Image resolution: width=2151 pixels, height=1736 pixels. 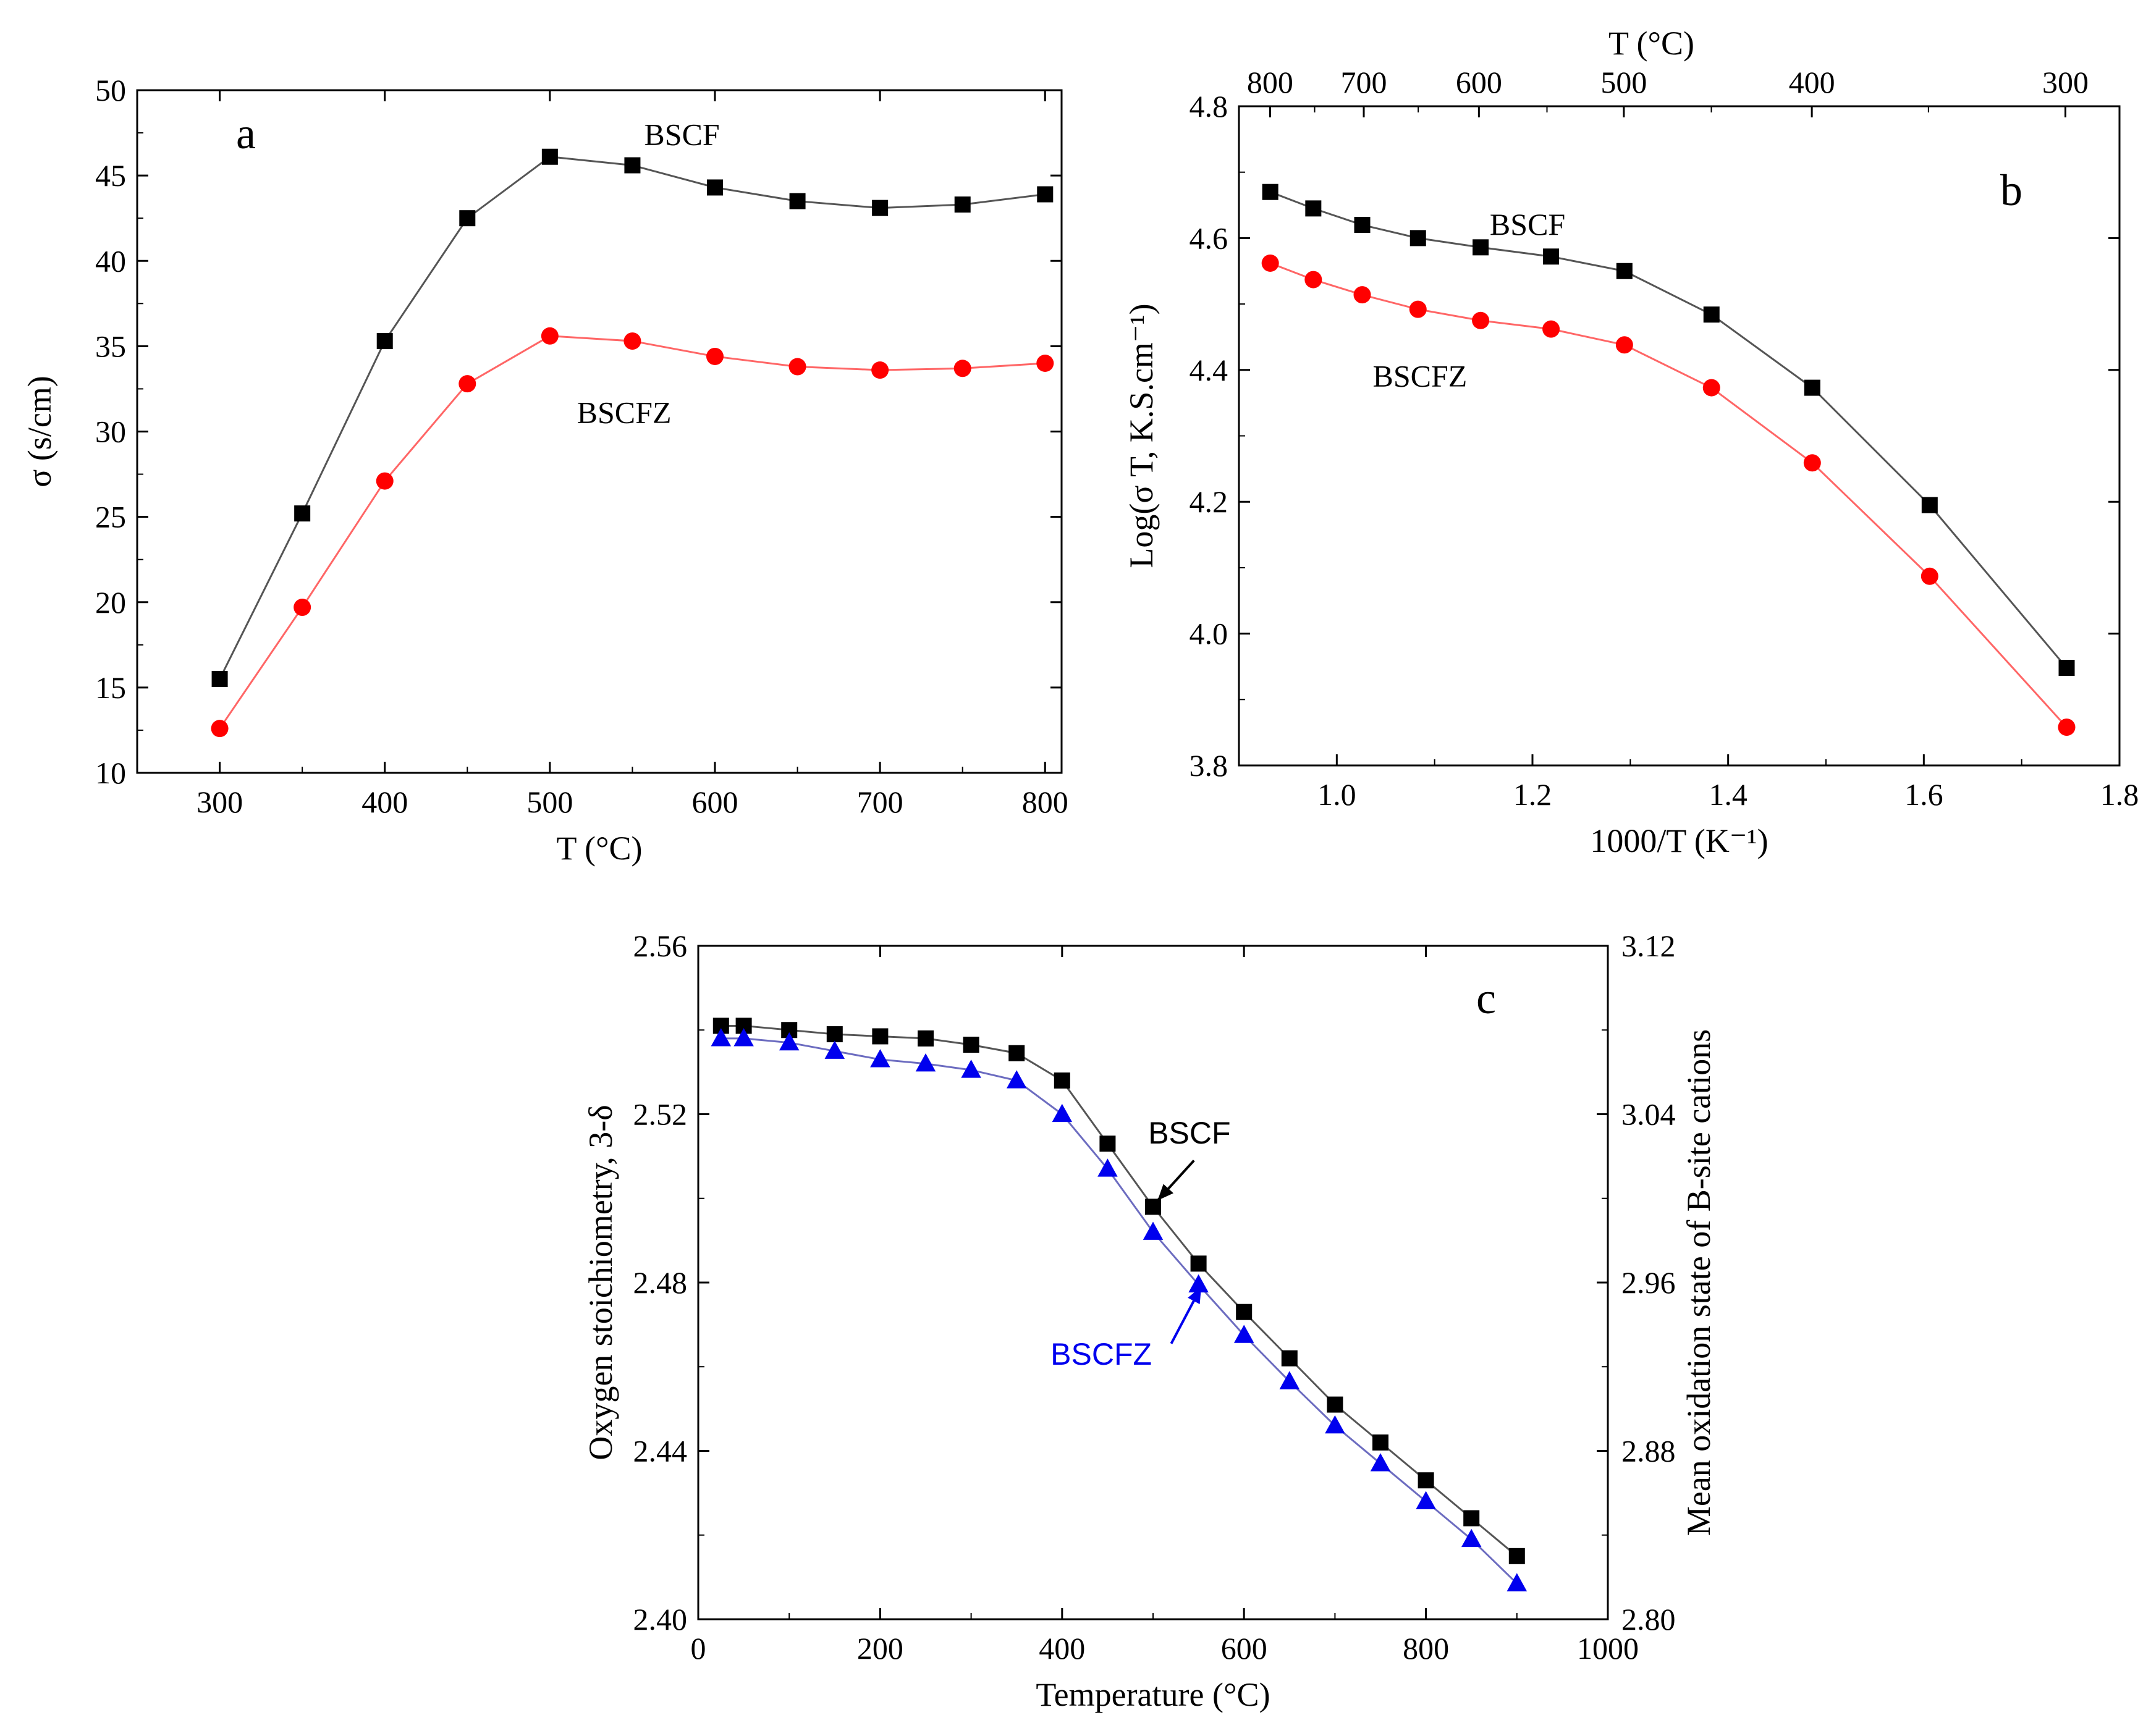 What do you see at coordinates (2011, 190) in the screenshot?
I see `panel-letter: b` at bounding box center [2011, 190].